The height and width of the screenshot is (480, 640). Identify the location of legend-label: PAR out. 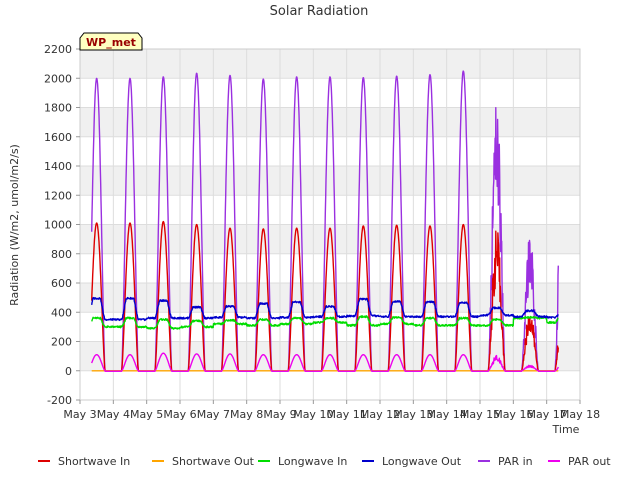
(589, 461).